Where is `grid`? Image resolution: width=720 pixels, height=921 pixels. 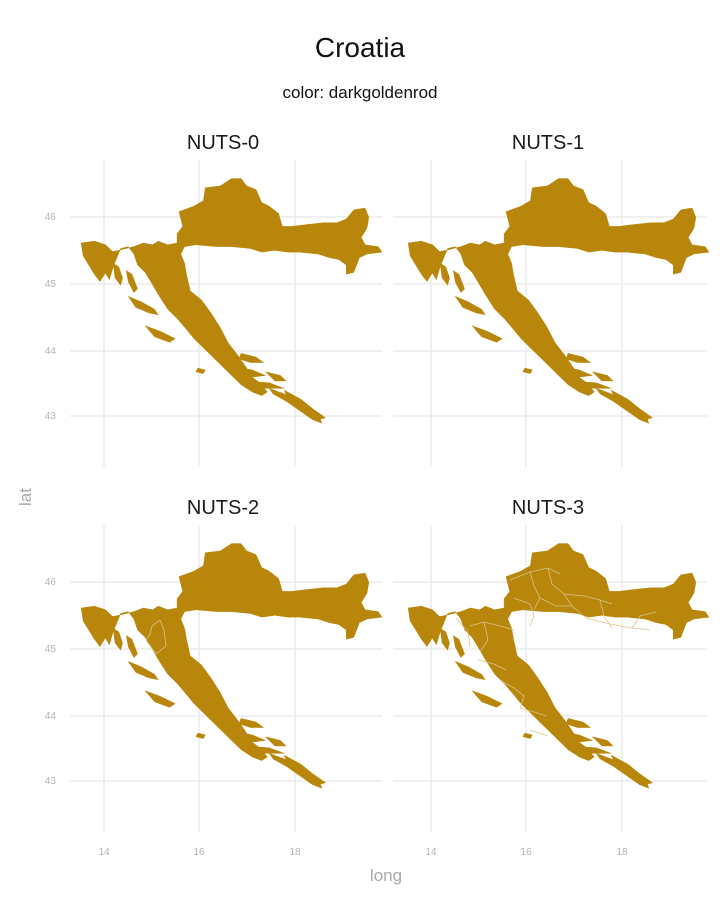 grid is located at coordinates (550, 313).